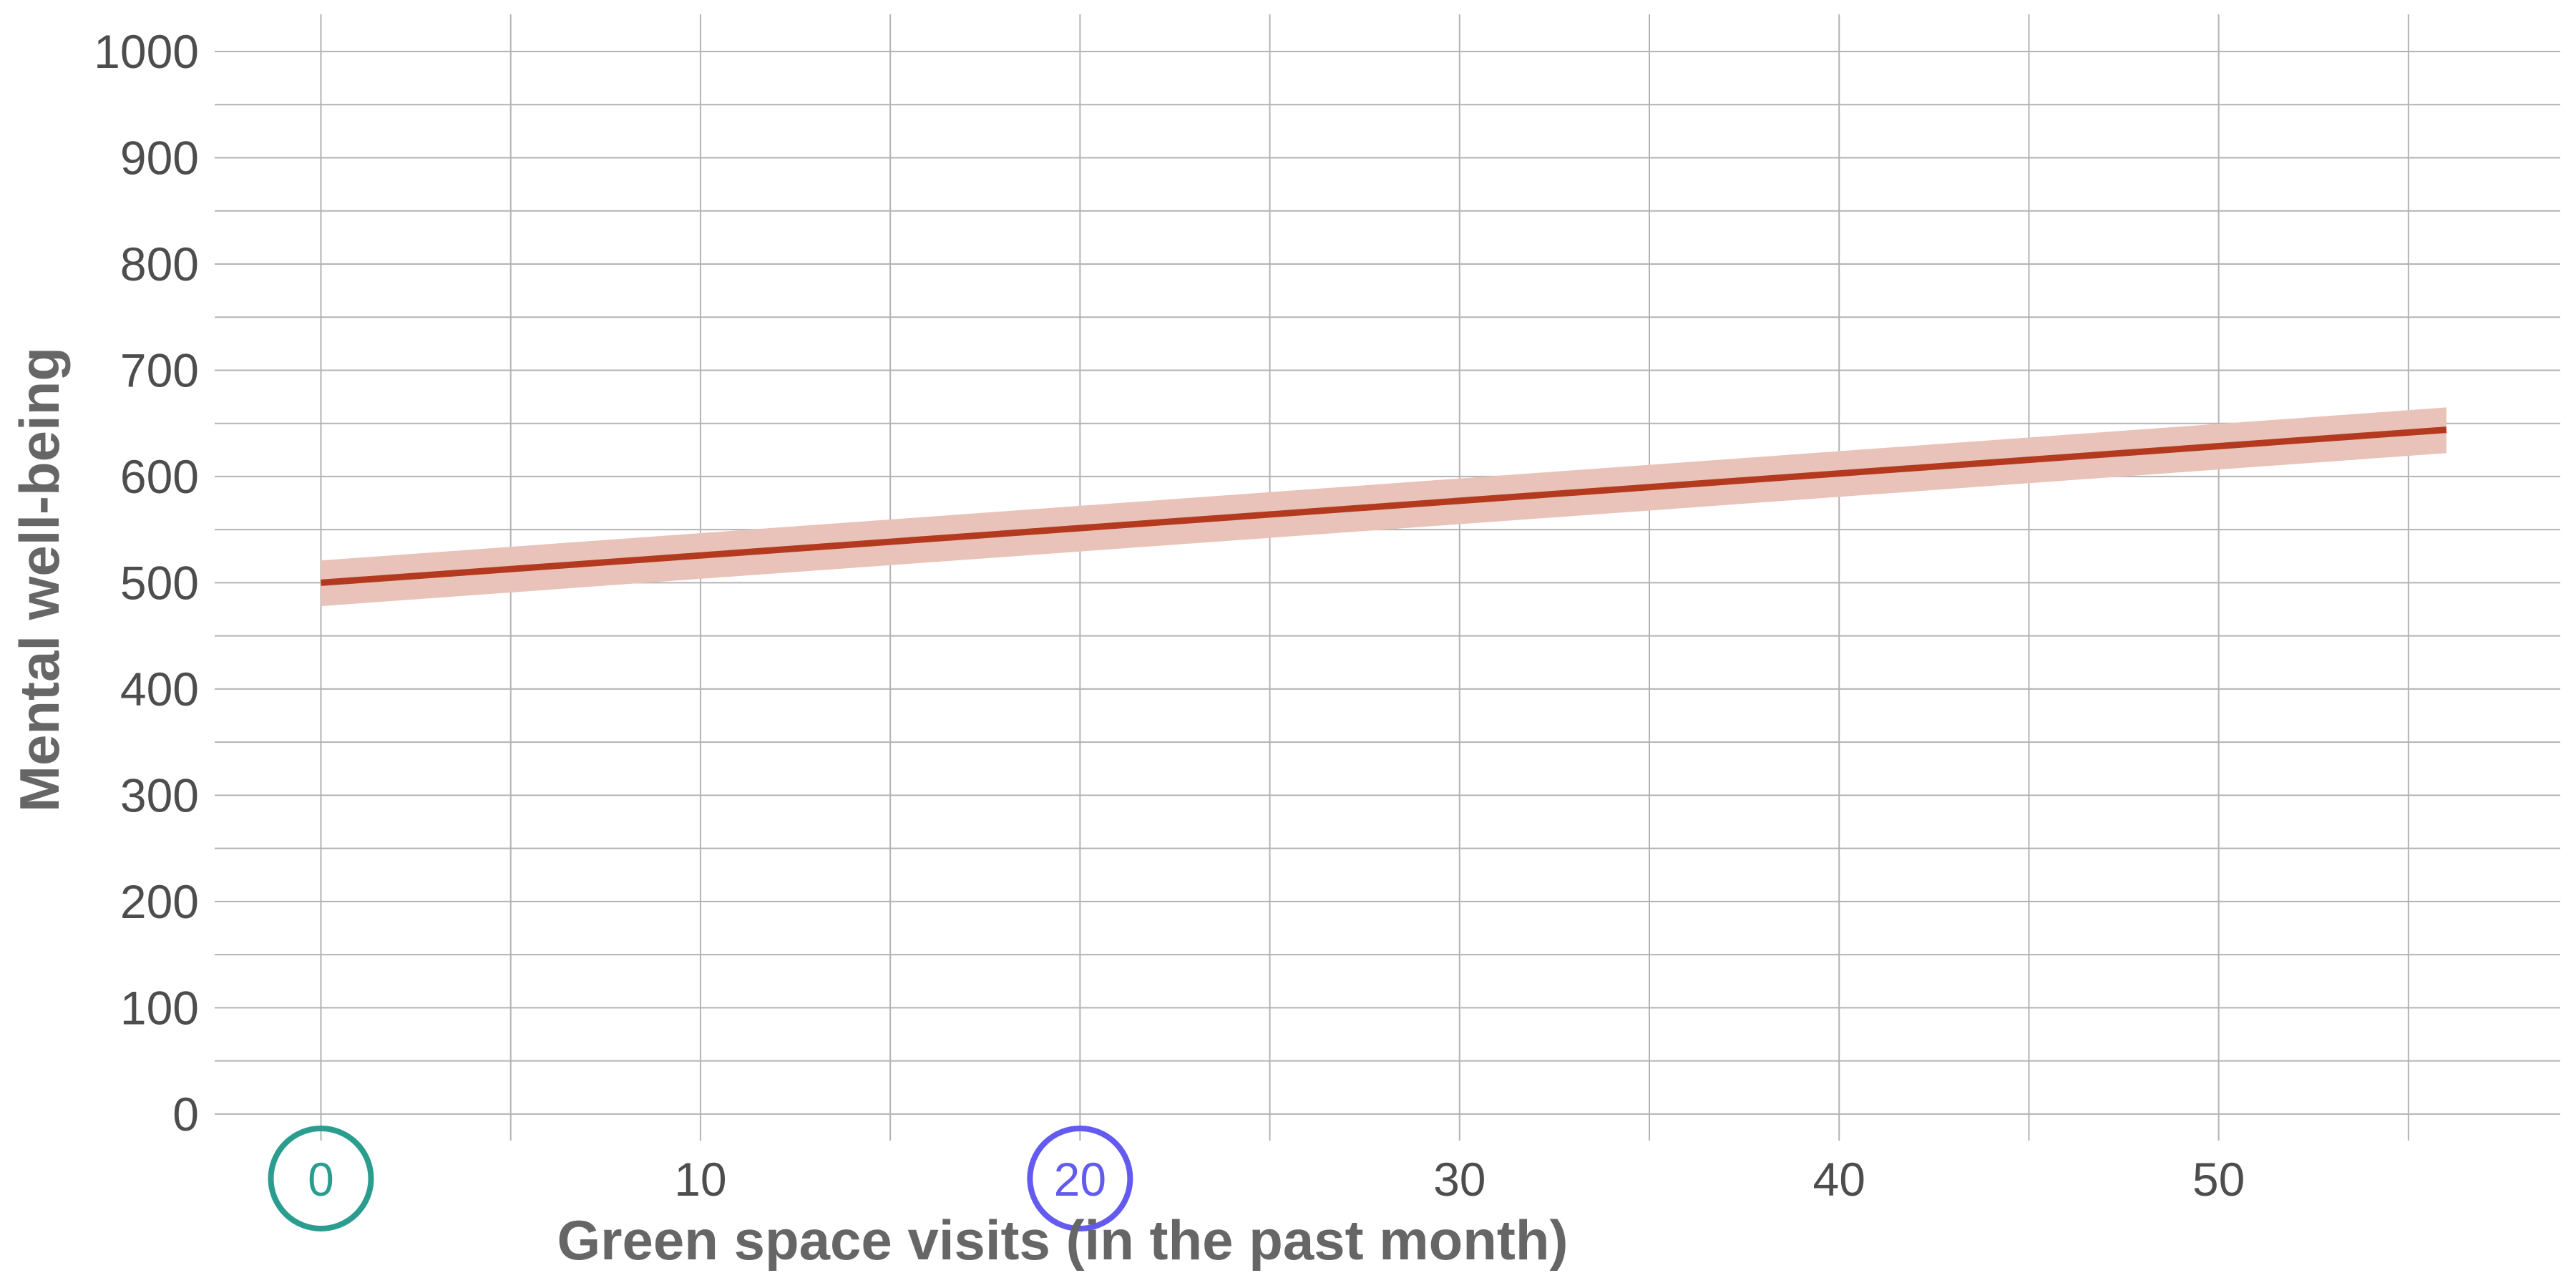  Describe the element at coordinates (1062, 1240) in the screenshot. I see `x-axis-title: Green space visits (in the past month)` at that location.